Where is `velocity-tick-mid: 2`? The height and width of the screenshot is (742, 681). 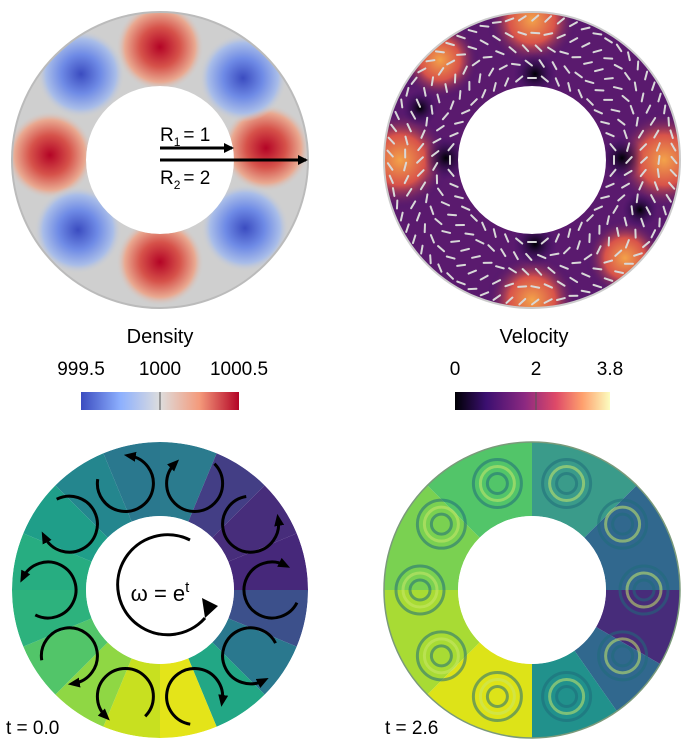
velocity-tick-mid: 2 is located at coordinates (536, 369).